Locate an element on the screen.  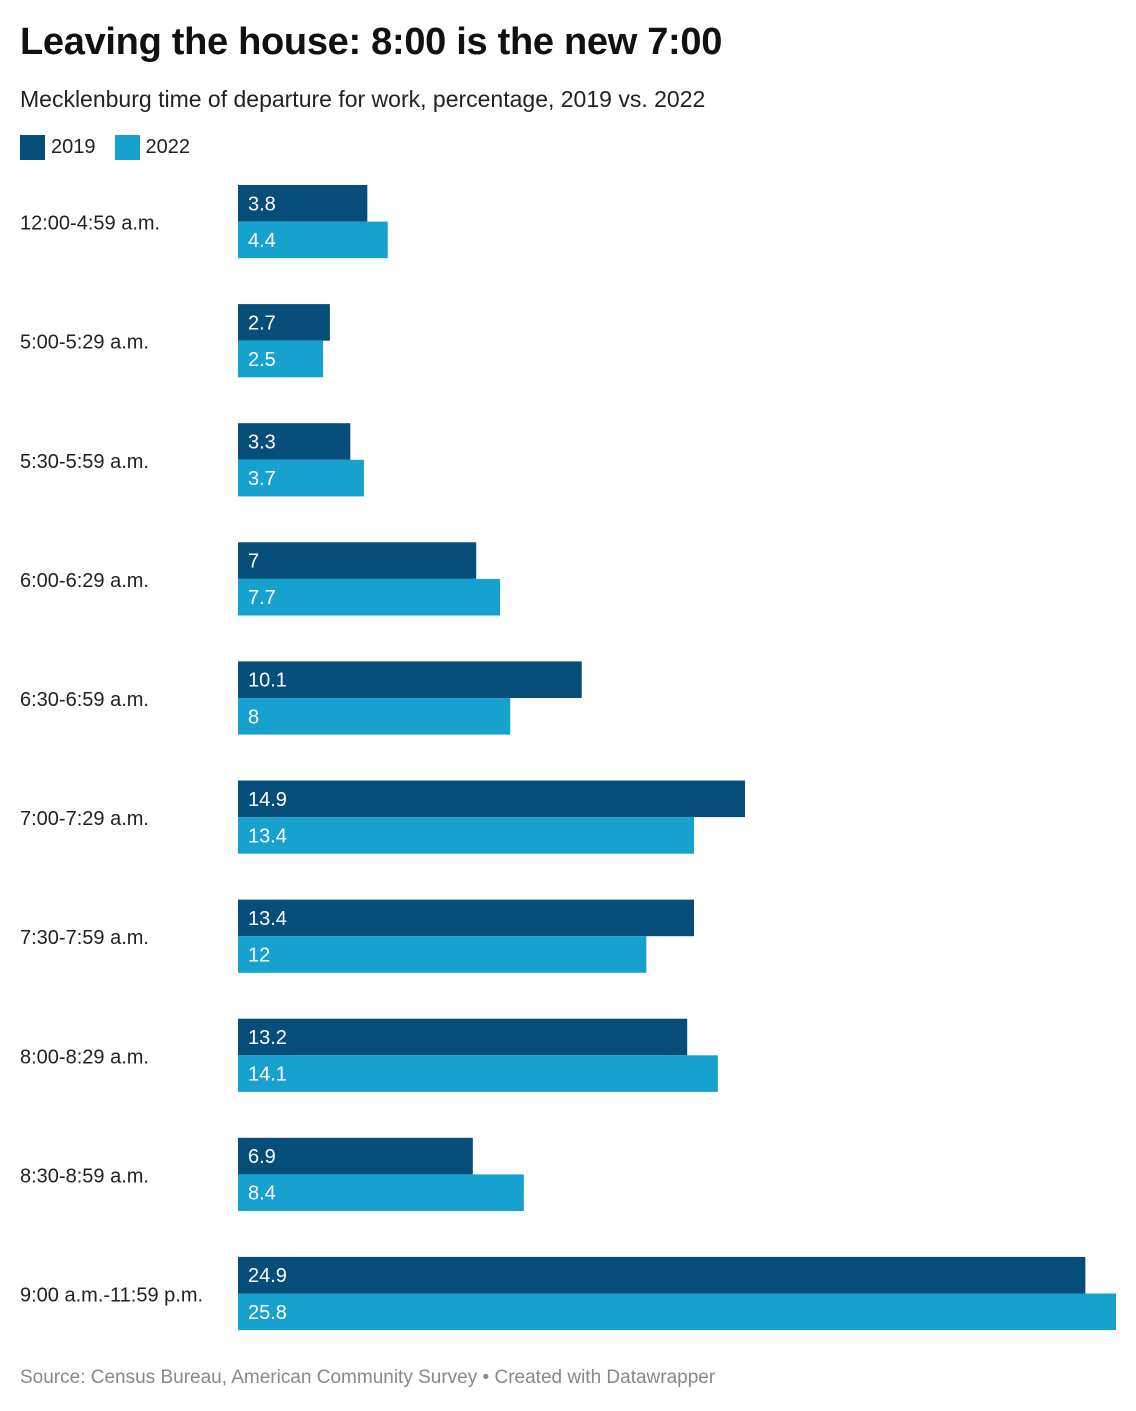
bar-group: 5:00-5:29 a.m. 2.7 2.5 is located at coordinates (175, 341).